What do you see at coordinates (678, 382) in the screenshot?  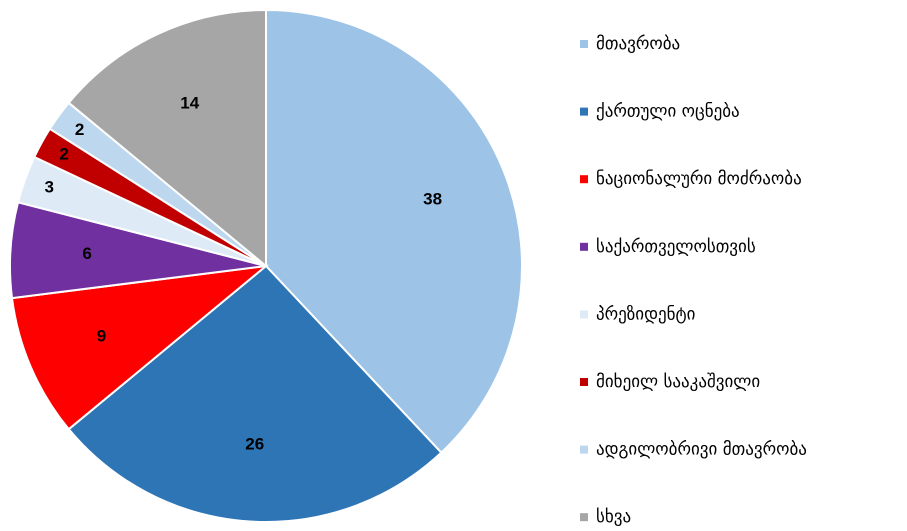 I see `legend-label: მიხეილ სააკაშვილი` at bounding box center [678, 382].